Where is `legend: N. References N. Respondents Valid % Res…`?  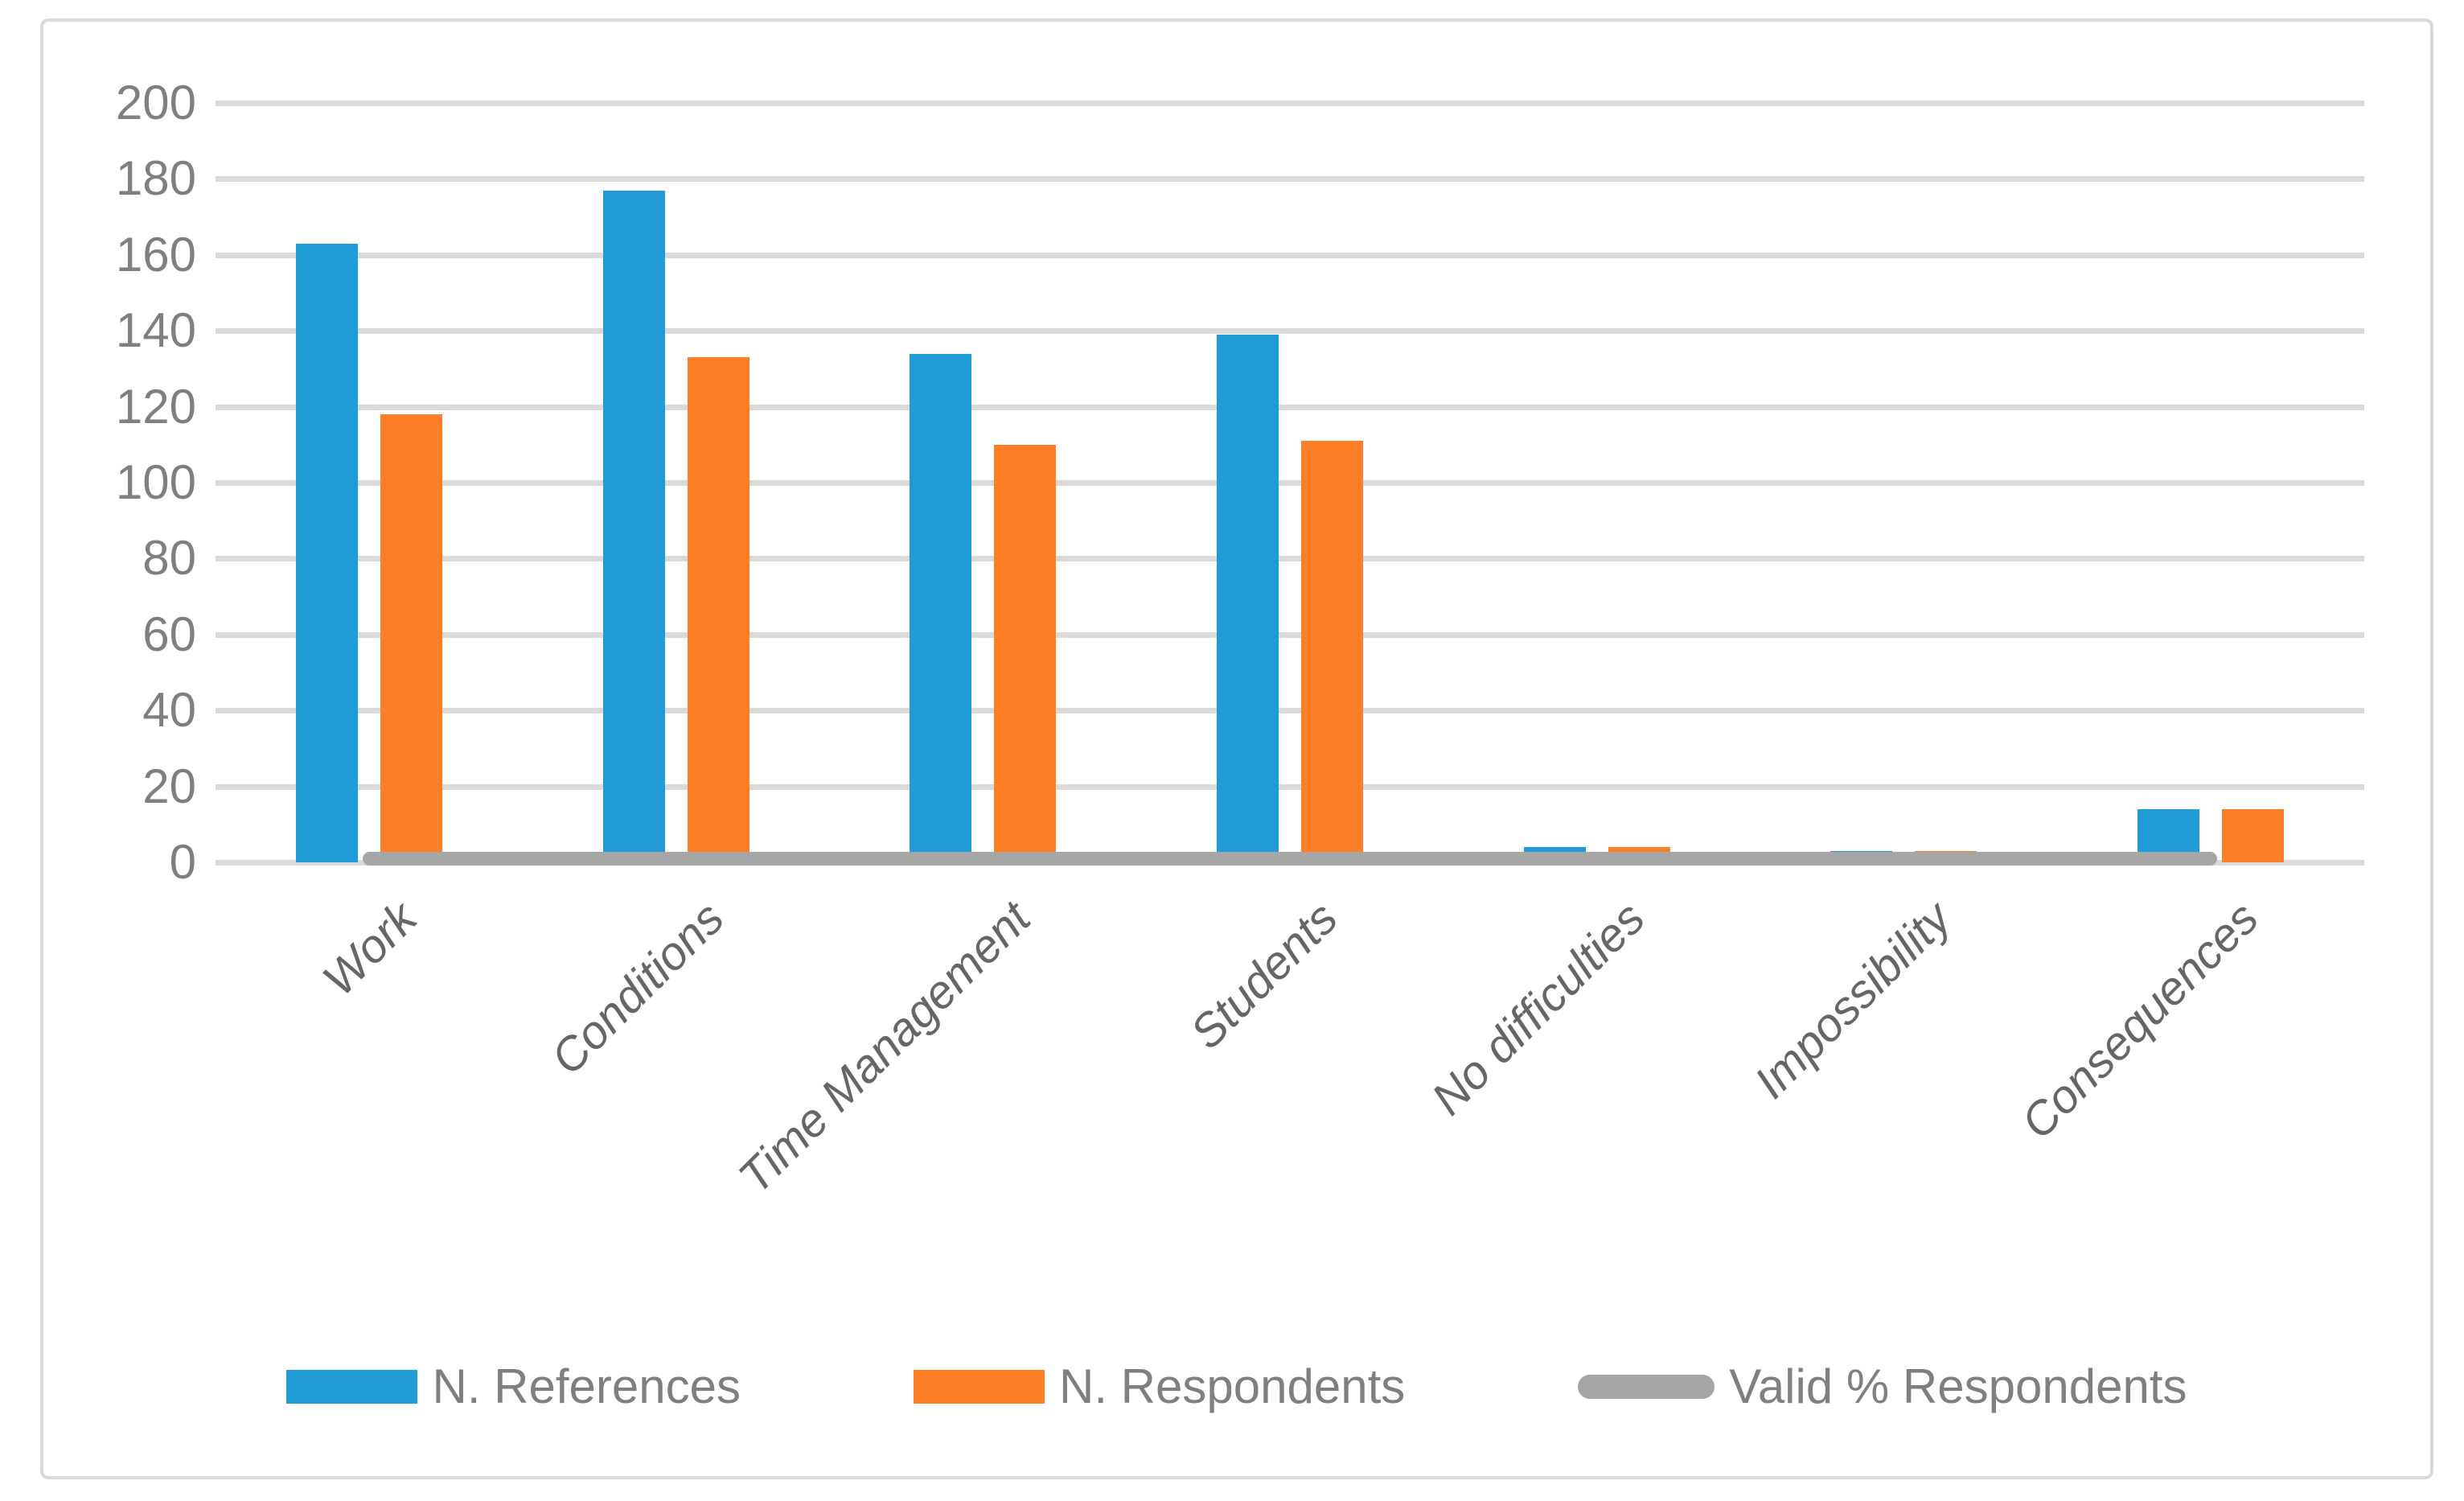 legend: N. References N. Respondents Valid % Res… is located at coordinates (1236, 1386).